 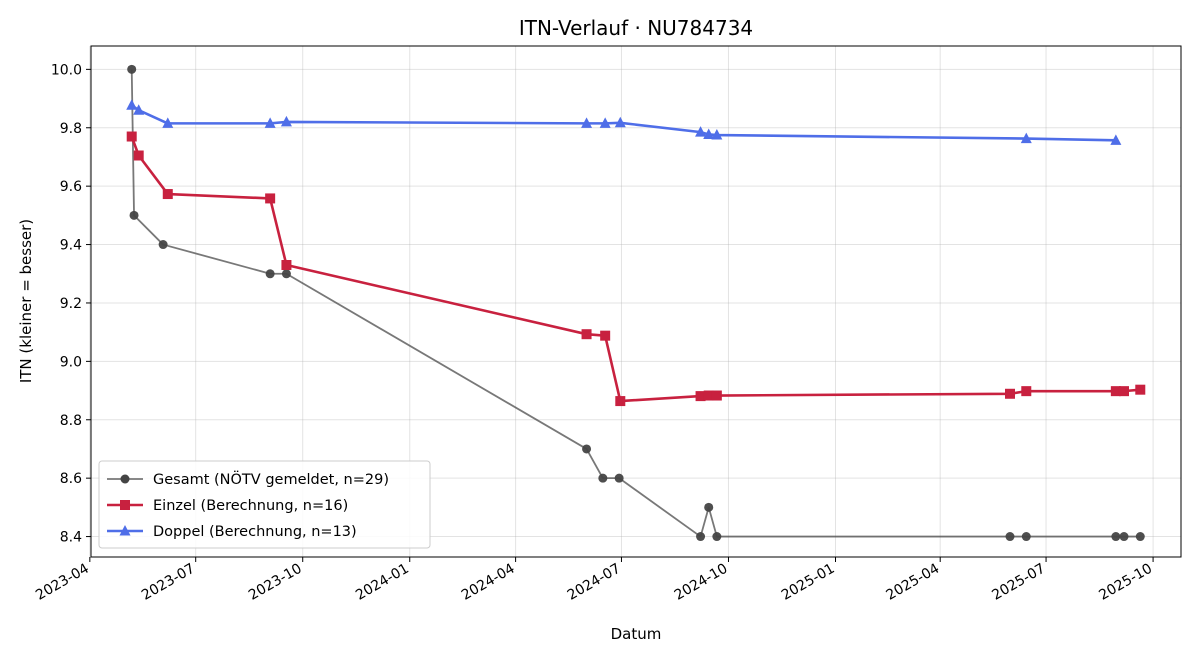 What do you see at coordinates (1125, 582) in the screenshot?
I see `x-tick-label: 2025-10` at bounding box center [1125, 582].